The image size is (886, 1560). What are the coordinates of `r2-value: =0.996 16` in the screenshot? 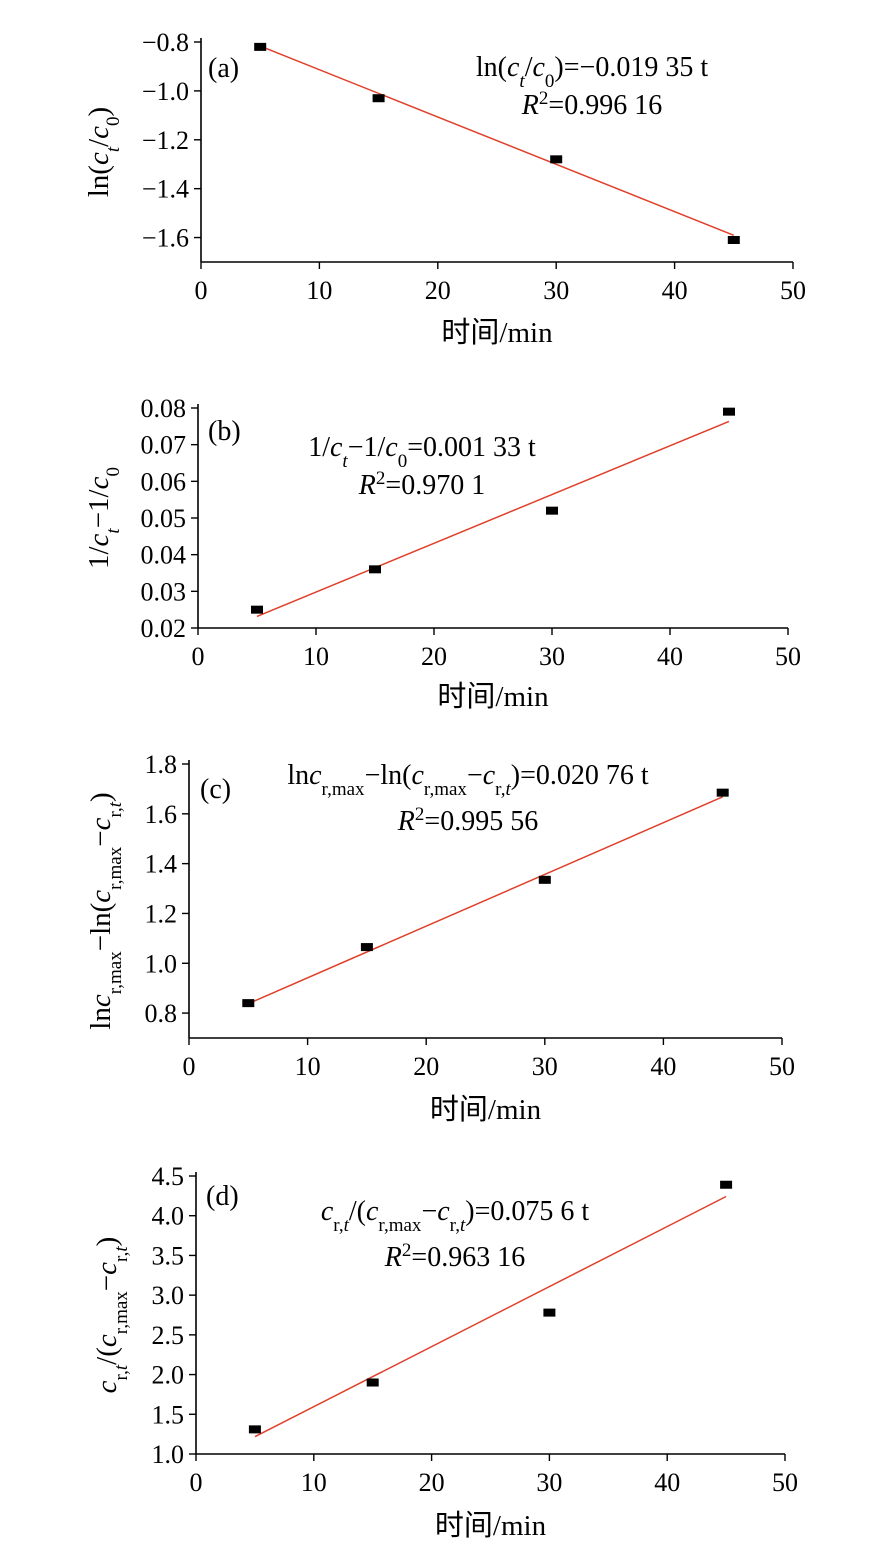 It's located at (605, 105).